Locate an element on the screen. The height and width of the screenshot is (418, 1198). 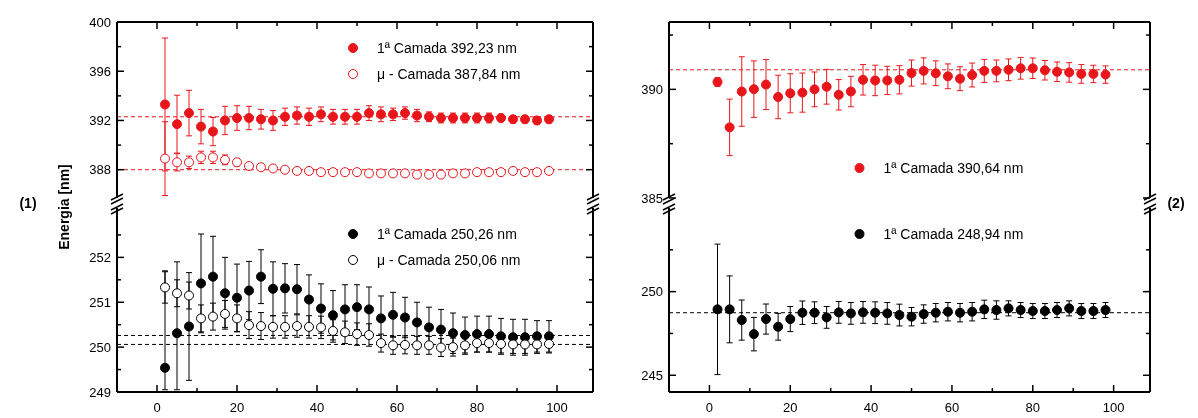
legend-label: 1ª Camada 392,23 nm is located at coordinates (447, 47).